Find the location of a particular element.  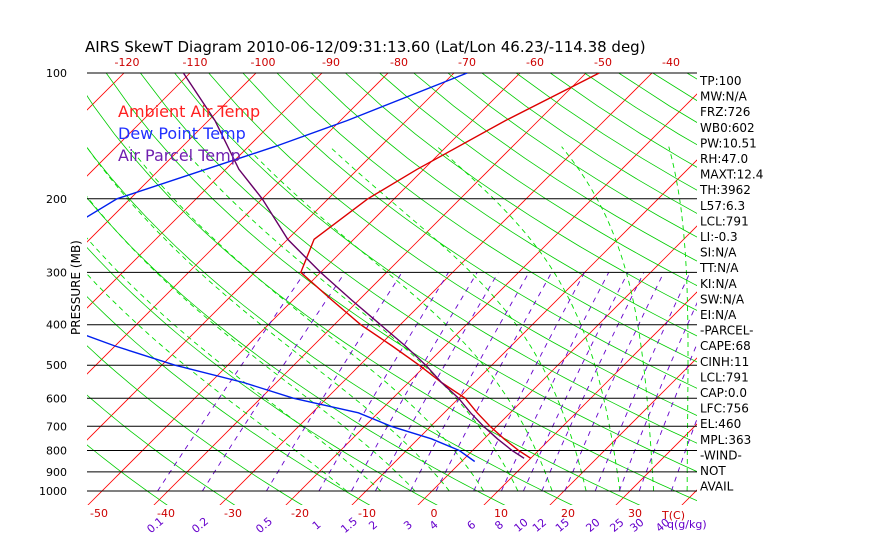

bottom-temp-tick-label: -10 is located at coordinates (367, 513).